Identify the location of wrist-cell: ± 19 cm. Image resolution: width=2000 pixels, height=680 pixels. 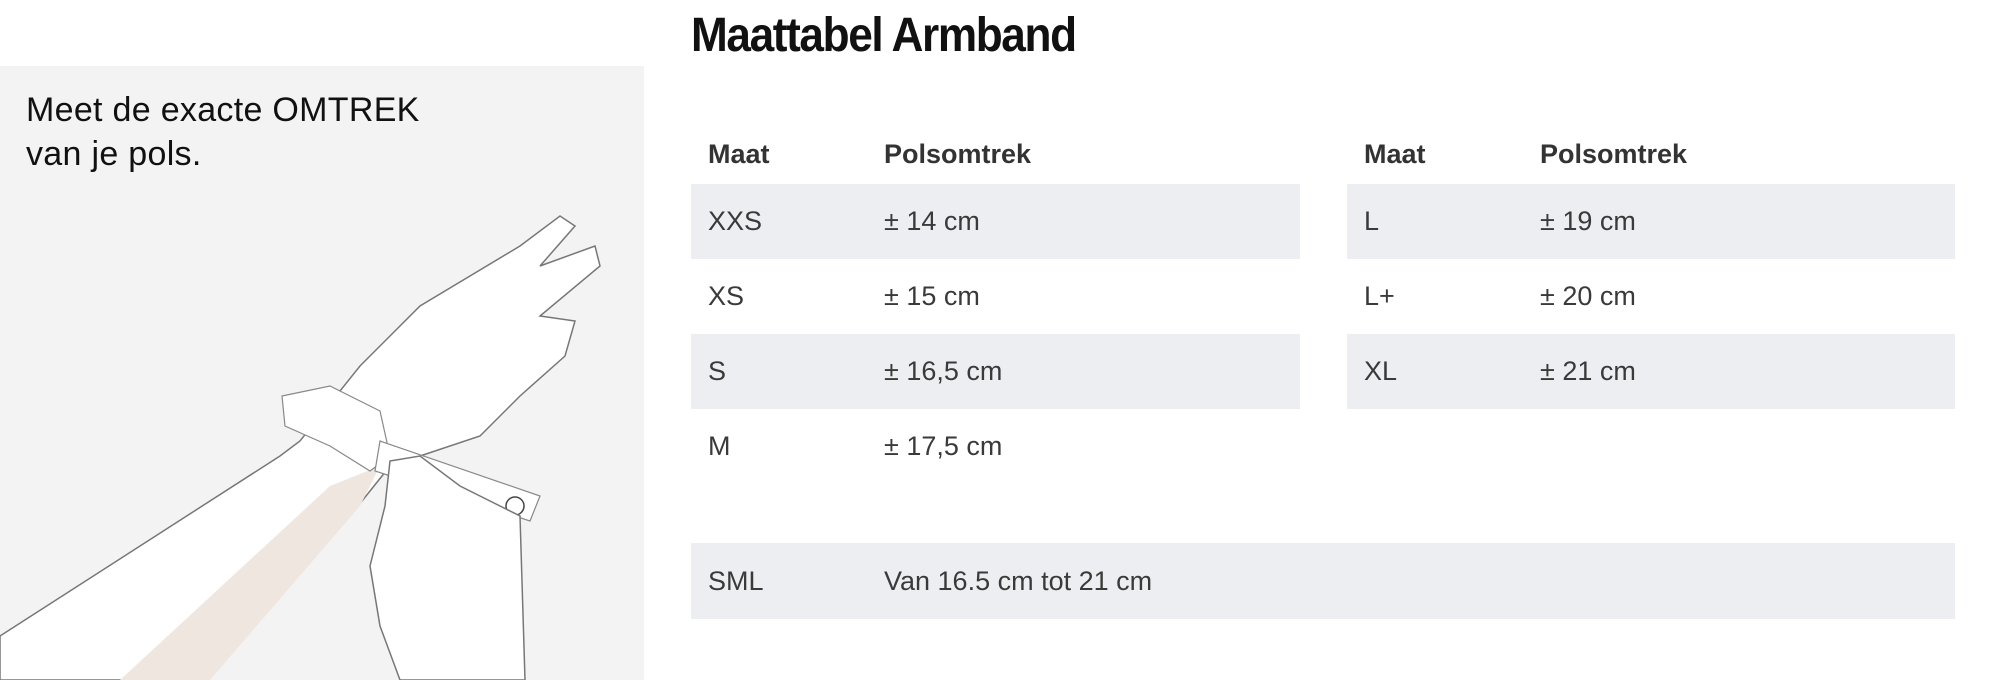
(1739, 221).